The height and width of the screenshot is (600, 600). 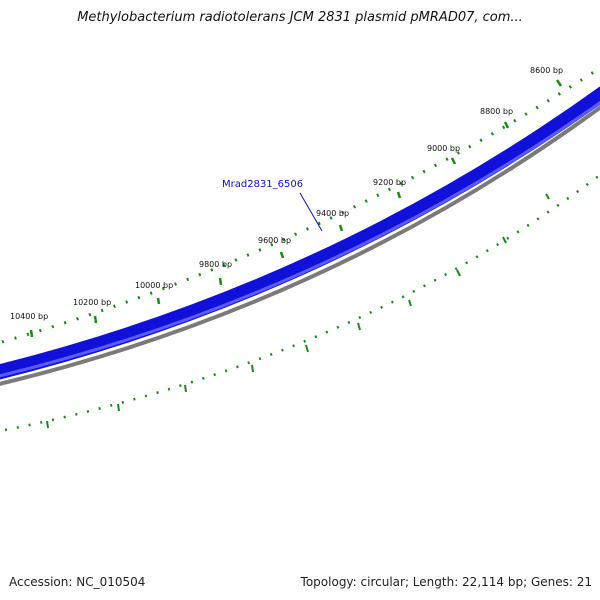 What do you see at coordinates (443, 148) in the screenshot?
I see `bp-label-9000: 9000 bp` at bounding box center [443, 148].